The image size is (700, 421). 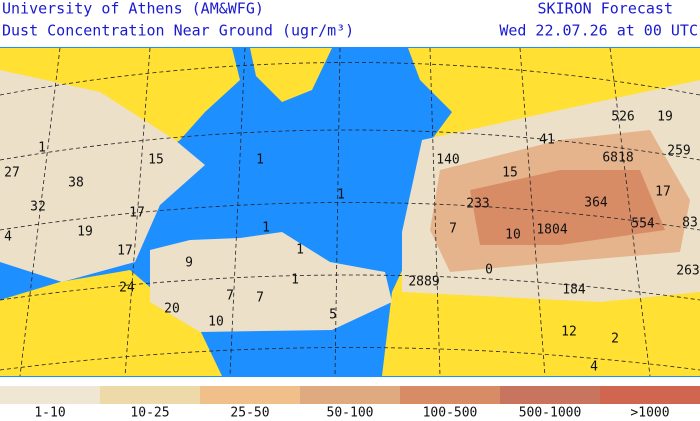 I want to click on map-value-label: 184, so click(x=574, y=290).